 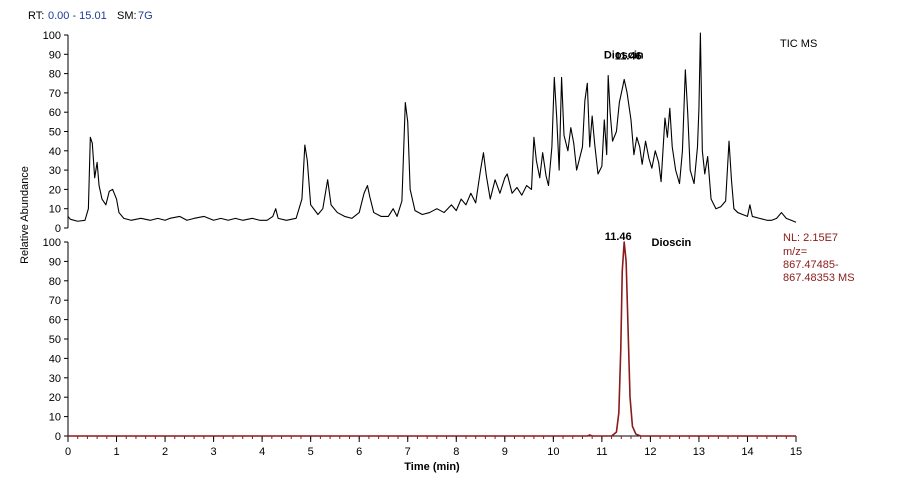 I want to click on tic-y-tick-label: 0, so click(x=58, y=229).